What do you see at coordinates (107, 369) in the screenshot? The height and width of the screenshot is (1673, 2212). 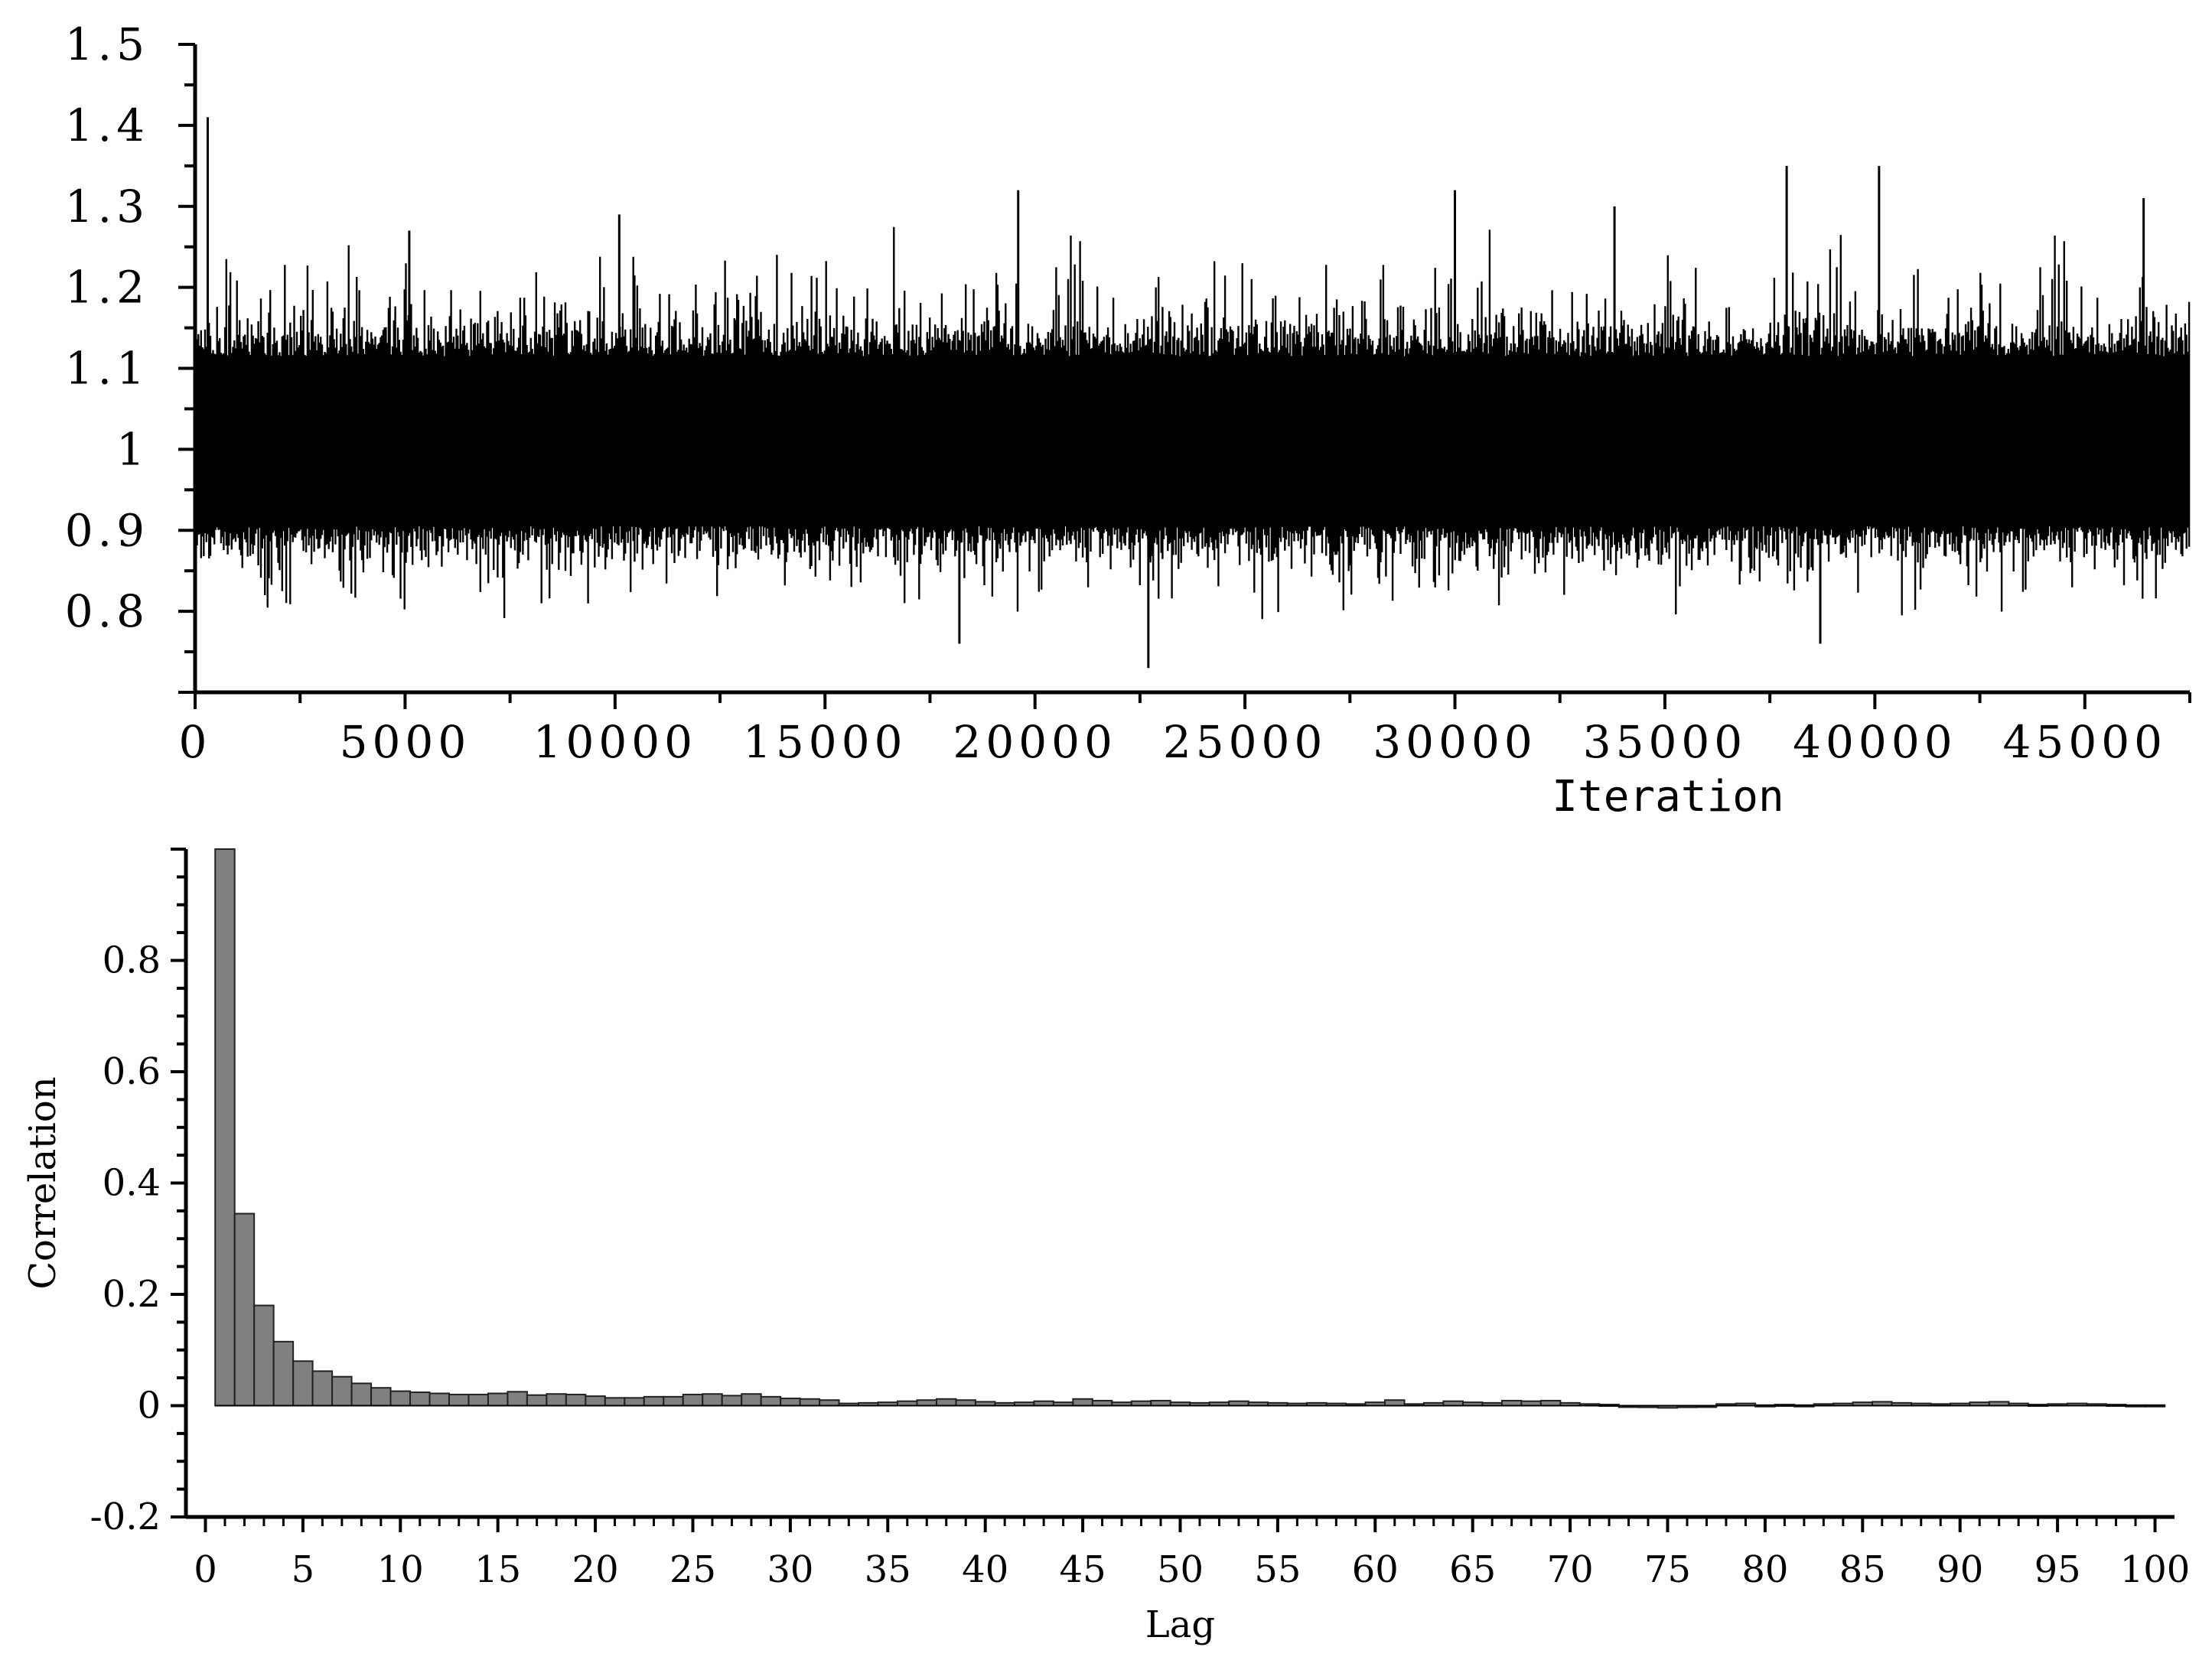 I see `trace-y-tick-label: 1.1` at bounding box center [107, 369].